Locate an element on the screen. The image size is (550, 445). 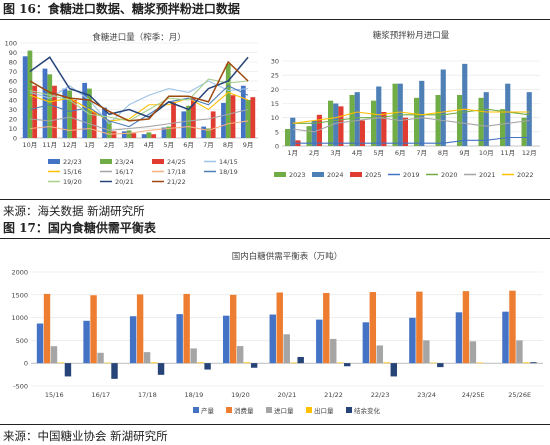
chart-title: 食糖进口量（榨季：月） is located at coordinates (139, 37).